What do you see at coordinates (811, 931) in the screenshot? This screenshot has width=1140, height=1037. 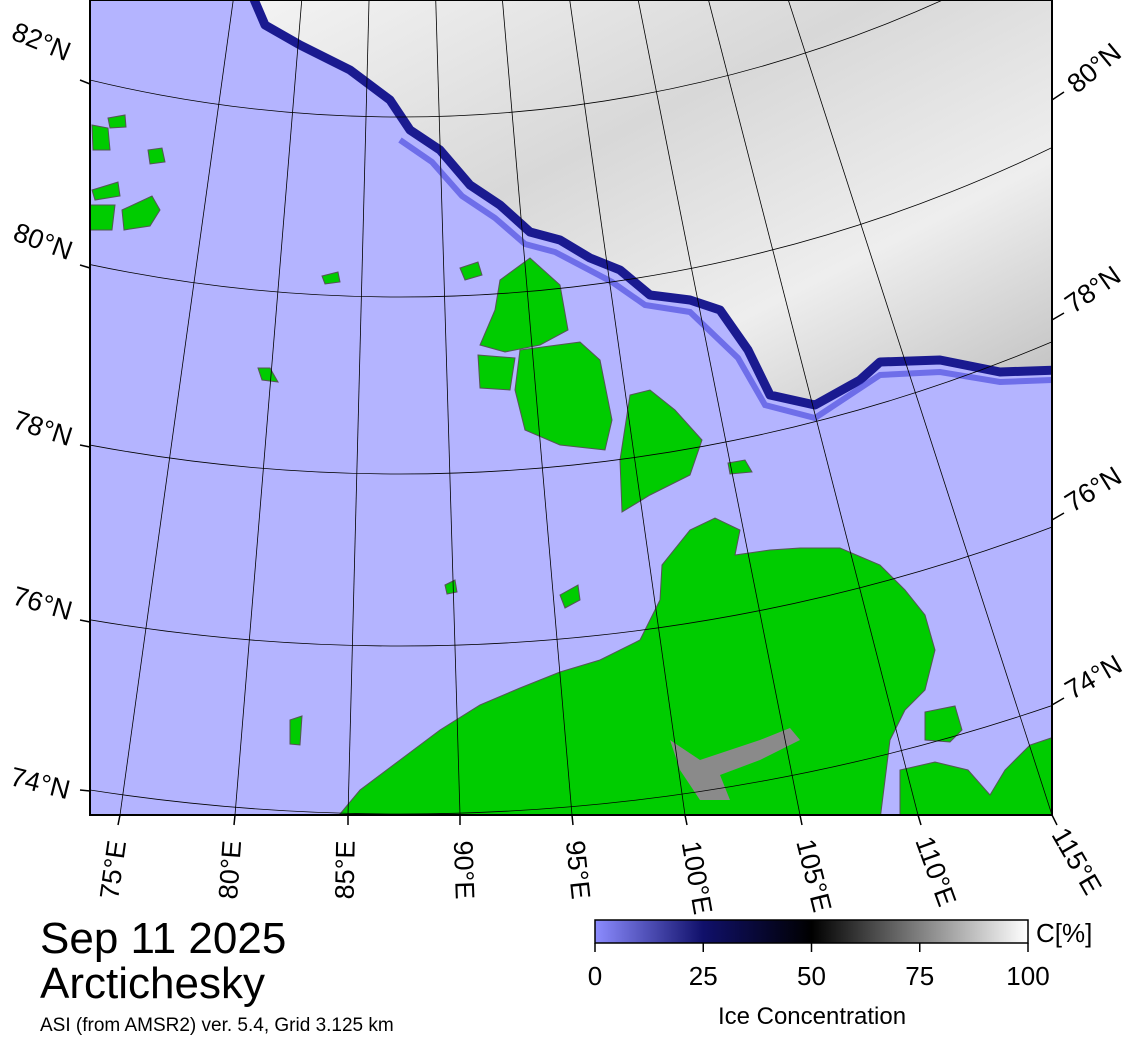 I see `colorbar-scale` at bounding box center [811, 931].